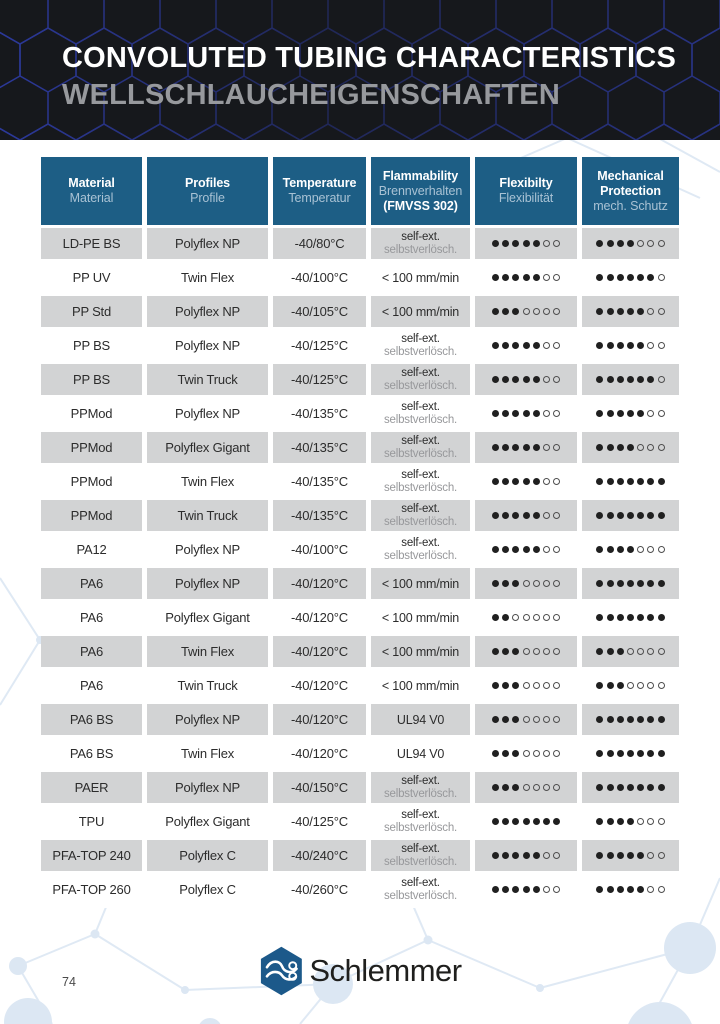  I want to click on material-cell: PP BS, so click(91, 345).